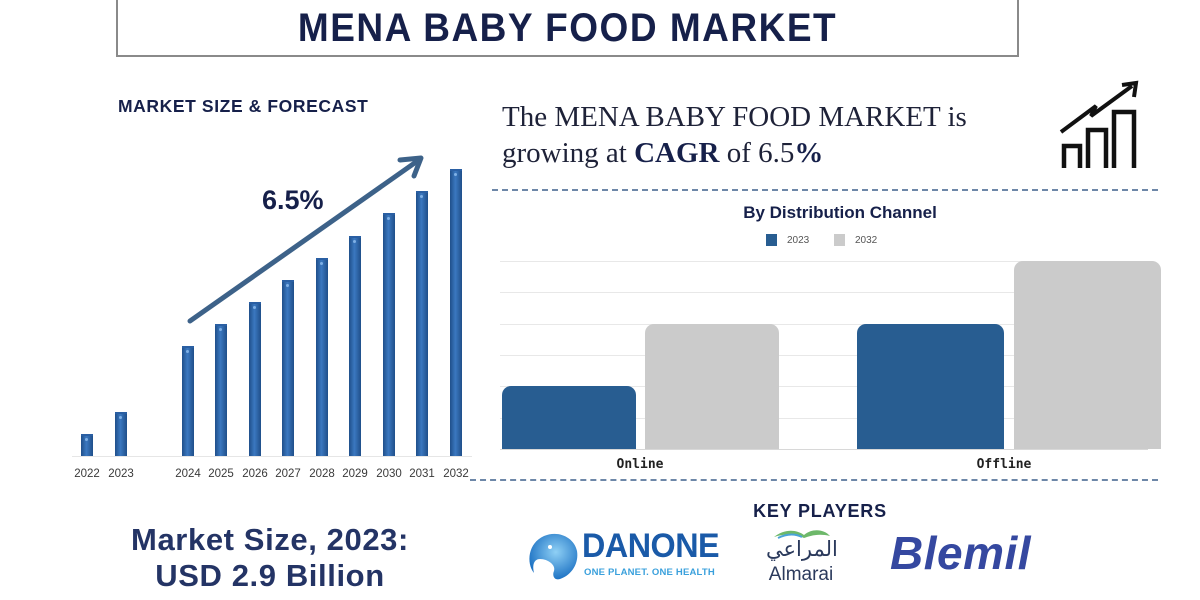  Describe the element at coordinates (771, 240) in the screenshot. I see `legend-swatch-2023` at that location.